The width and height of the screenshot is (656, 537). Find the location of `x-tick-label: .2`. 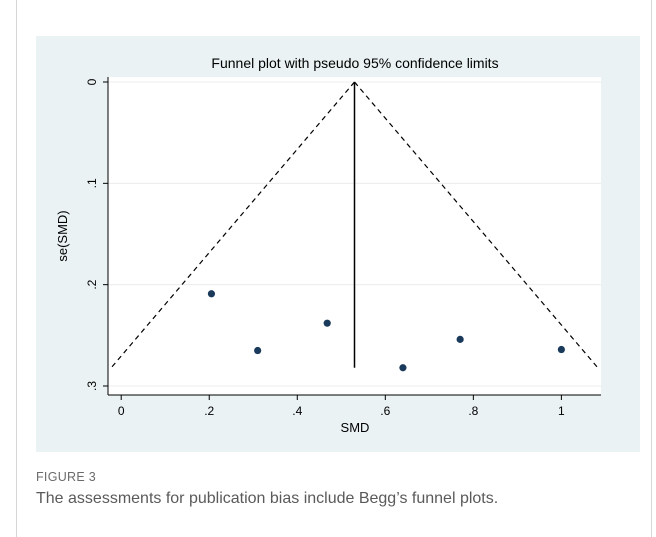

x-tick-label: .2 is located at coordinates (209, 411).